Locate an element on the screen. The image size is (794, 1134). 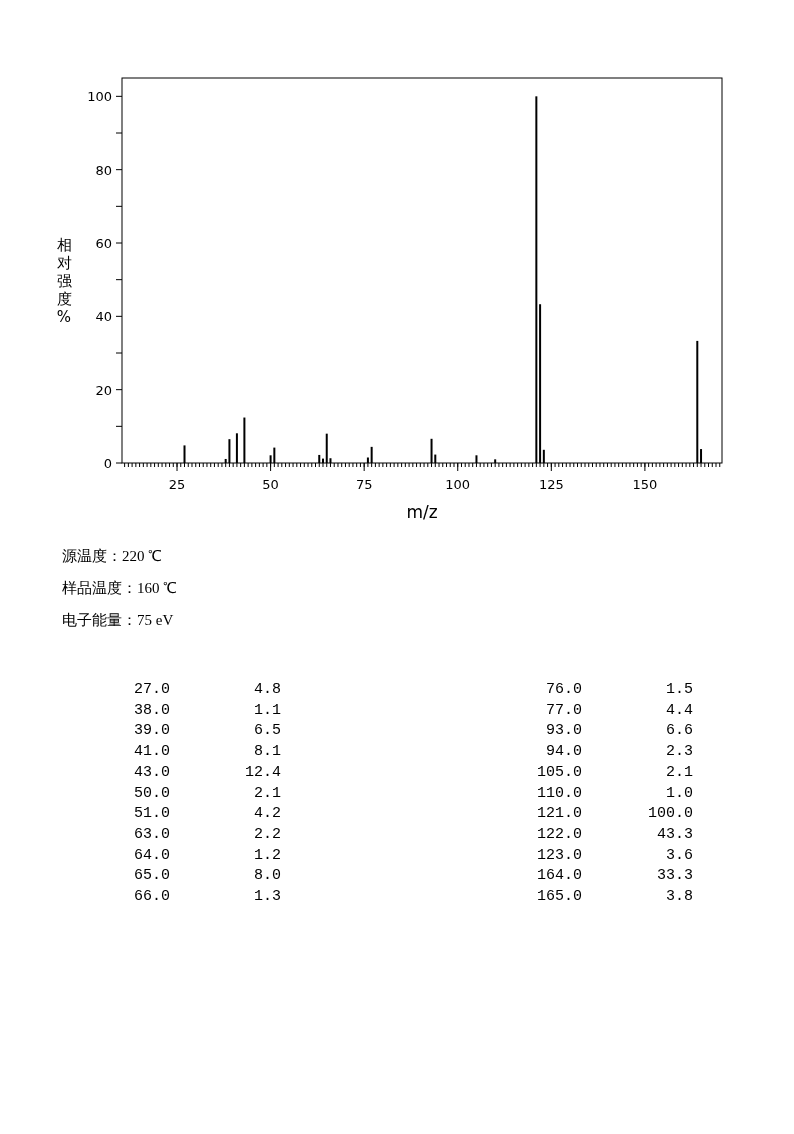
text: 121.0 is located at coordinates (559, 814).